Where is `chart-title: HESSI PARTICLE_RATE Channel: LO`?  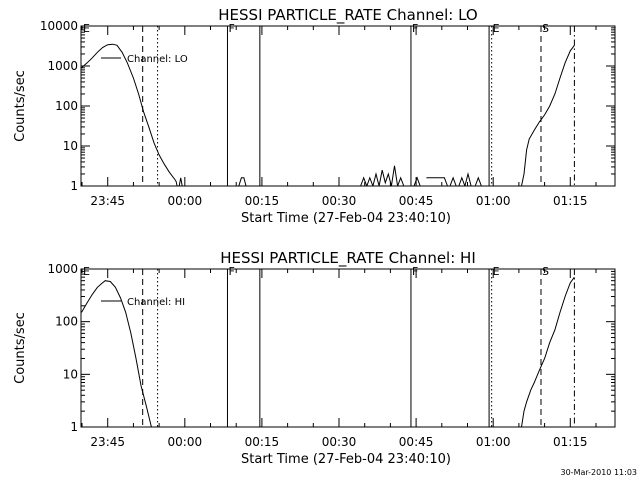
chart-title: HESSI PARTICLE_RATE Channel: LO is located at coordinates (347, 15).